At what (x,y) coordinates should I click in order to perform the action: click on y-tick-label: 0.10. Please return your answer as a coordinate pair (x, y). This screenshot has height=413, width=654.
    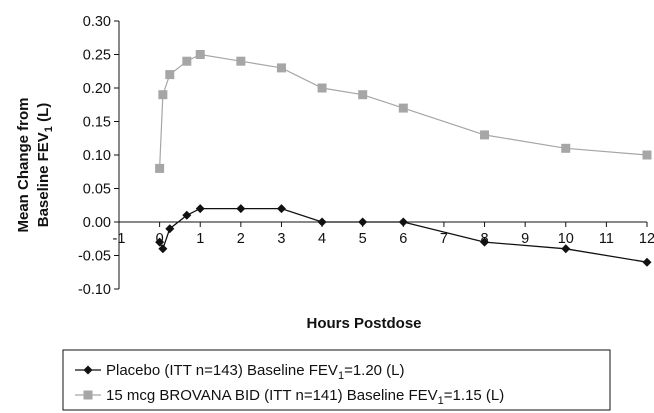
    Looking at the image, I should click on (97, 156).